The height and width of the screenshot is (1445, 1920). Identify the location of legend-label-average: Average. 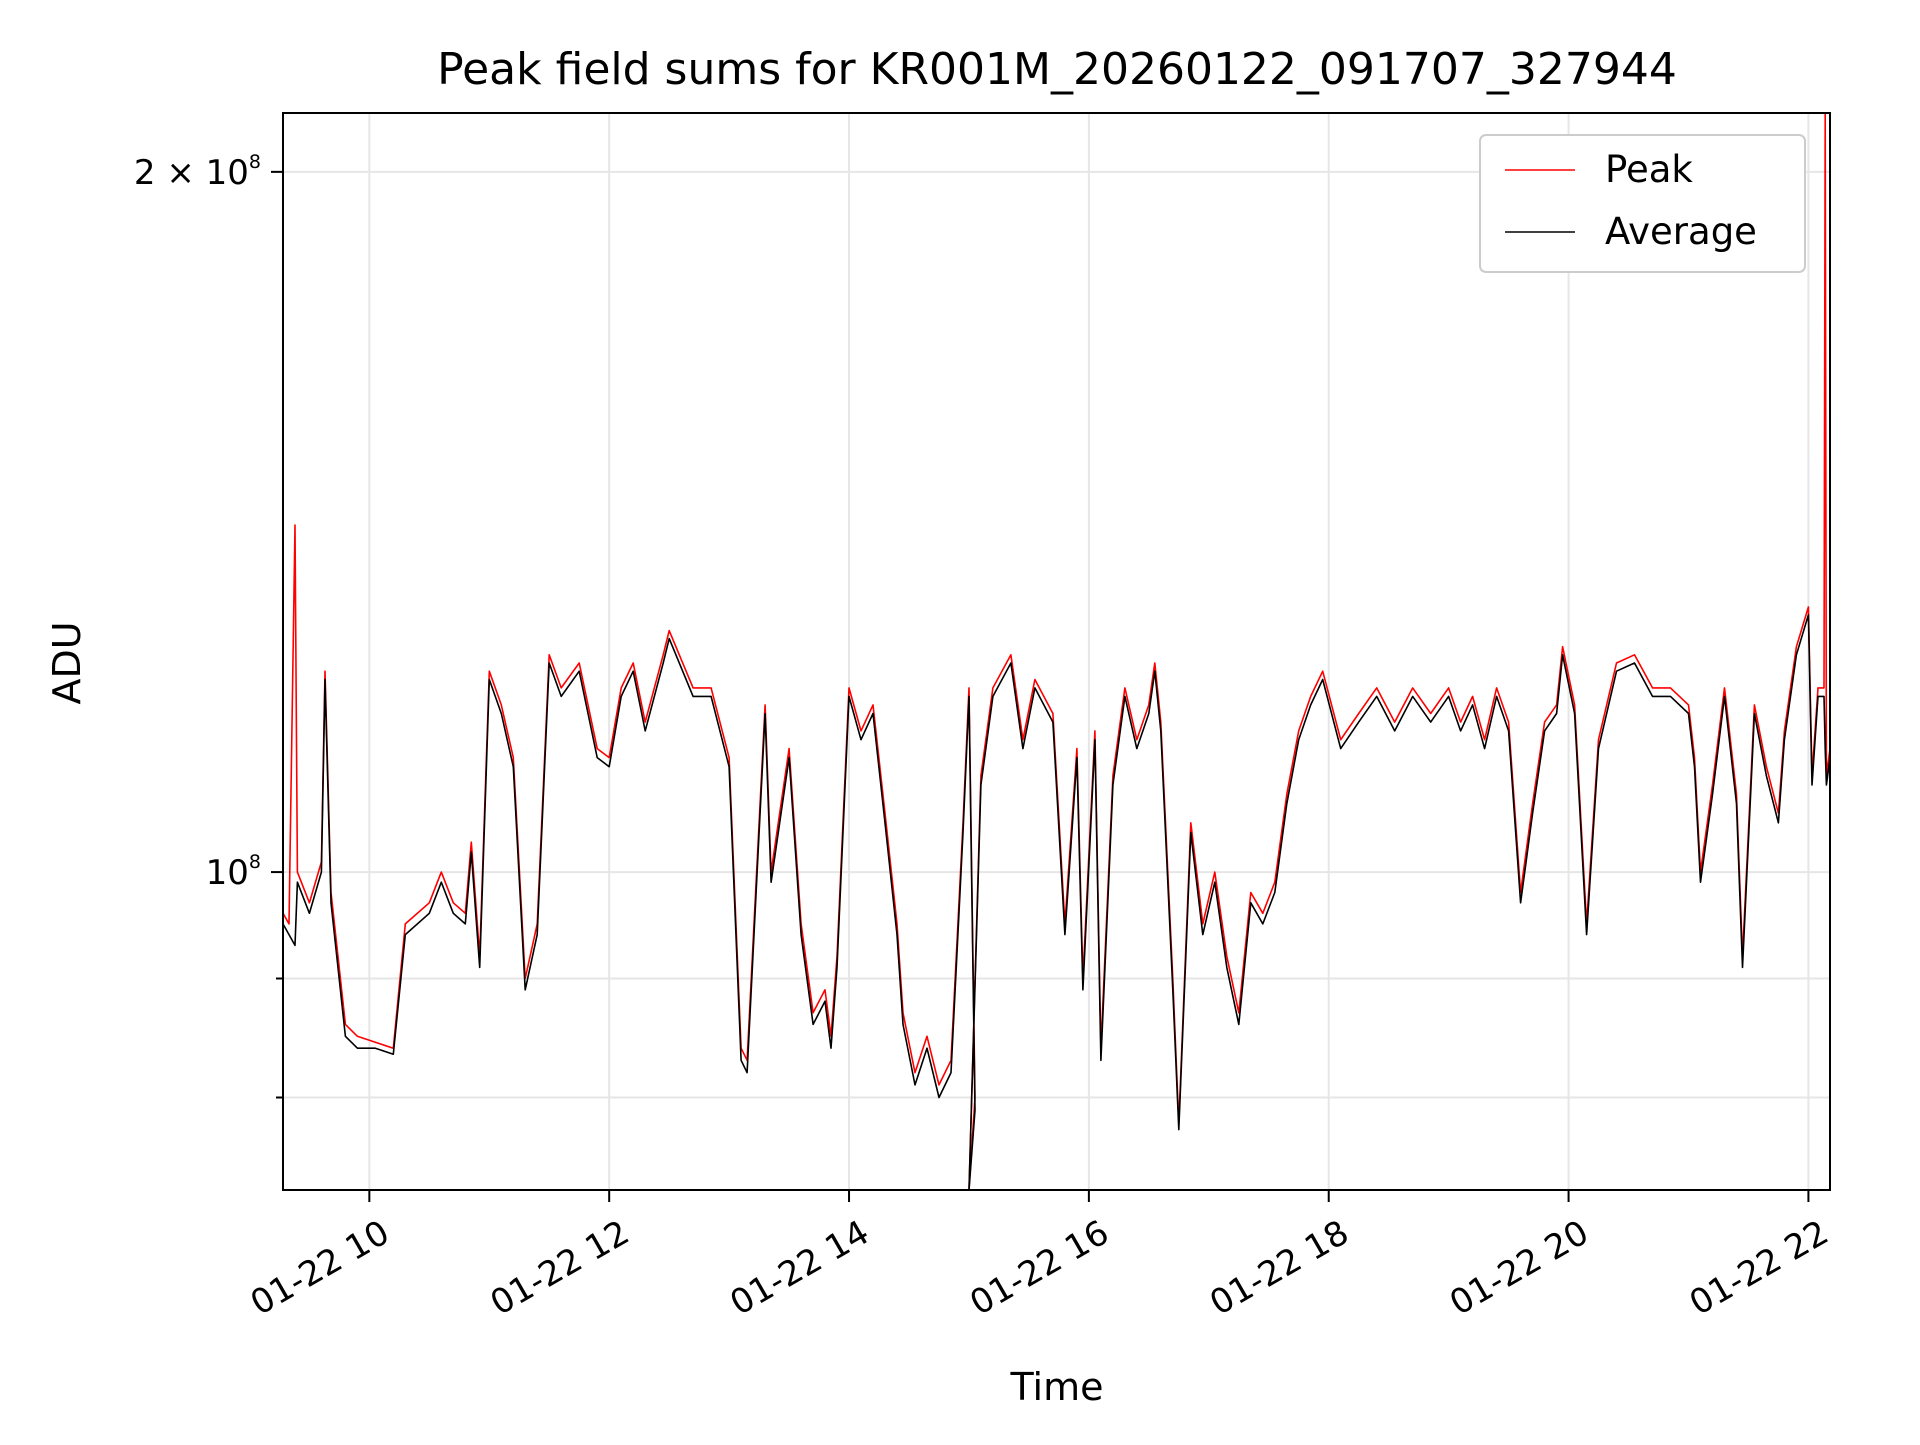
(1681, 231).